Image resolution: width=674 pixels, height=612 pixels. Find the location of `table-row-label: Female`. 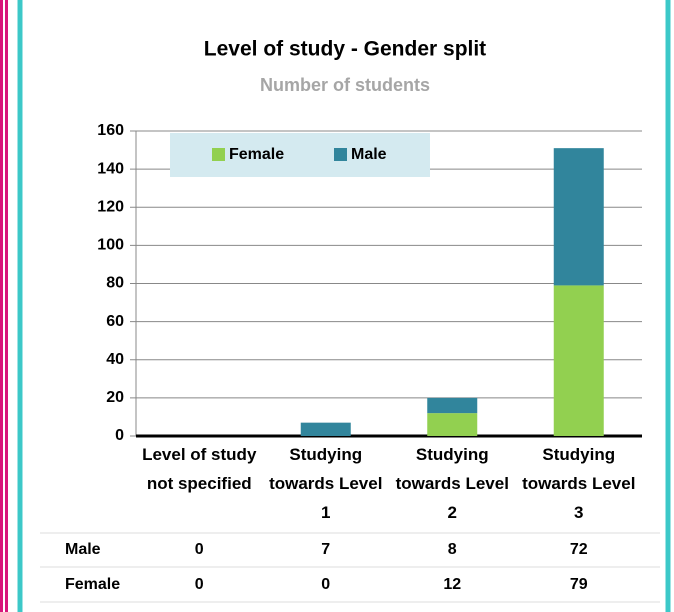

table-row-label: Female is located at coordinates (92, 584).